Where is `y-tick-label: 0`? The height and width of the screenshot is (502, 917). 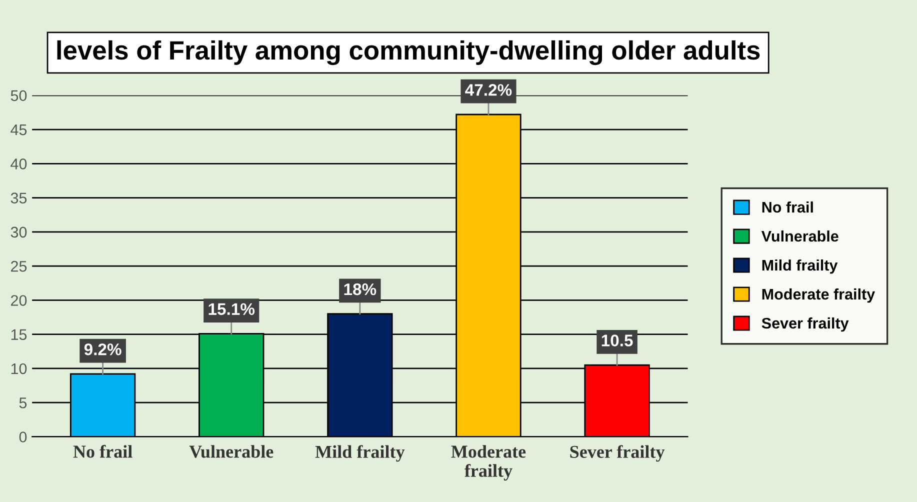 y-tick-label: 0 is located at coordinates (23, 437).